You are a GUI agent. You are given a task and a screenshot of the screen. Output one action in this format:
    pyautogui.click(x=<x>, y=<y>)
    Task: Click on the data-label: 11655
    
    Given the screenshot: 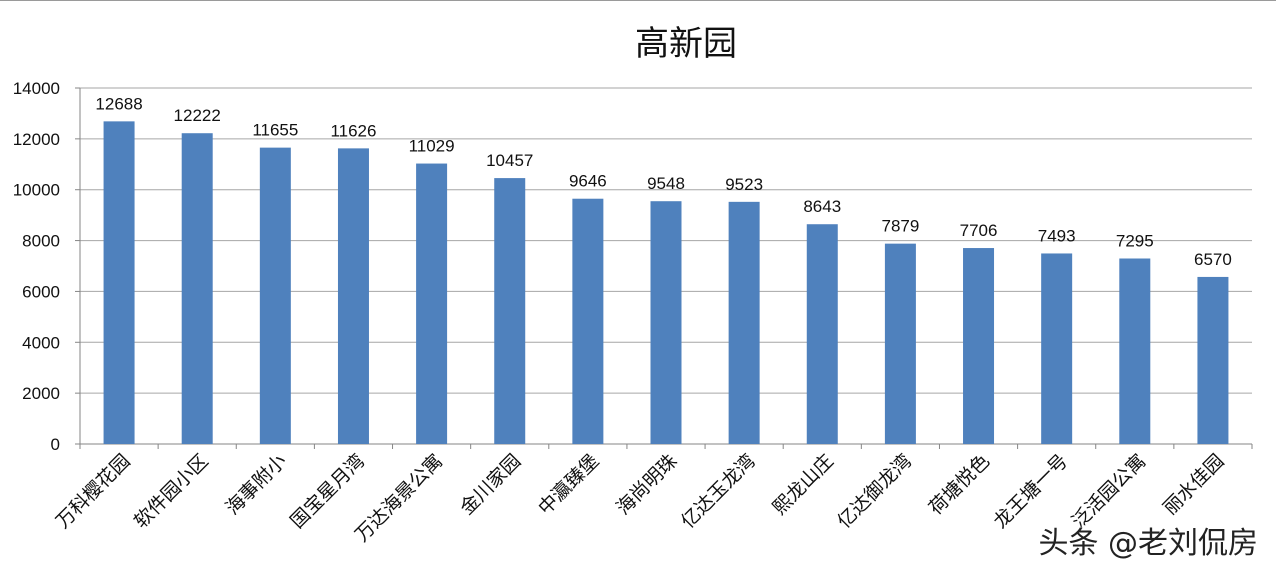 What is the action you would take?
    pyautogui.click(x=275, y=130)
    